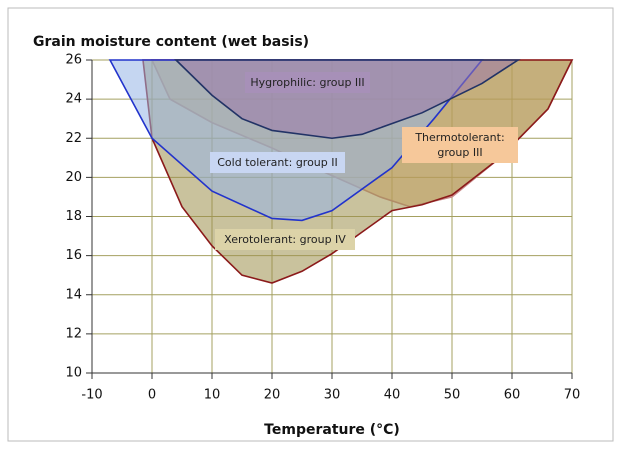 This screenshot has height=453, width=621. I want to click on y-tick-label: 14, so click(73, 294).